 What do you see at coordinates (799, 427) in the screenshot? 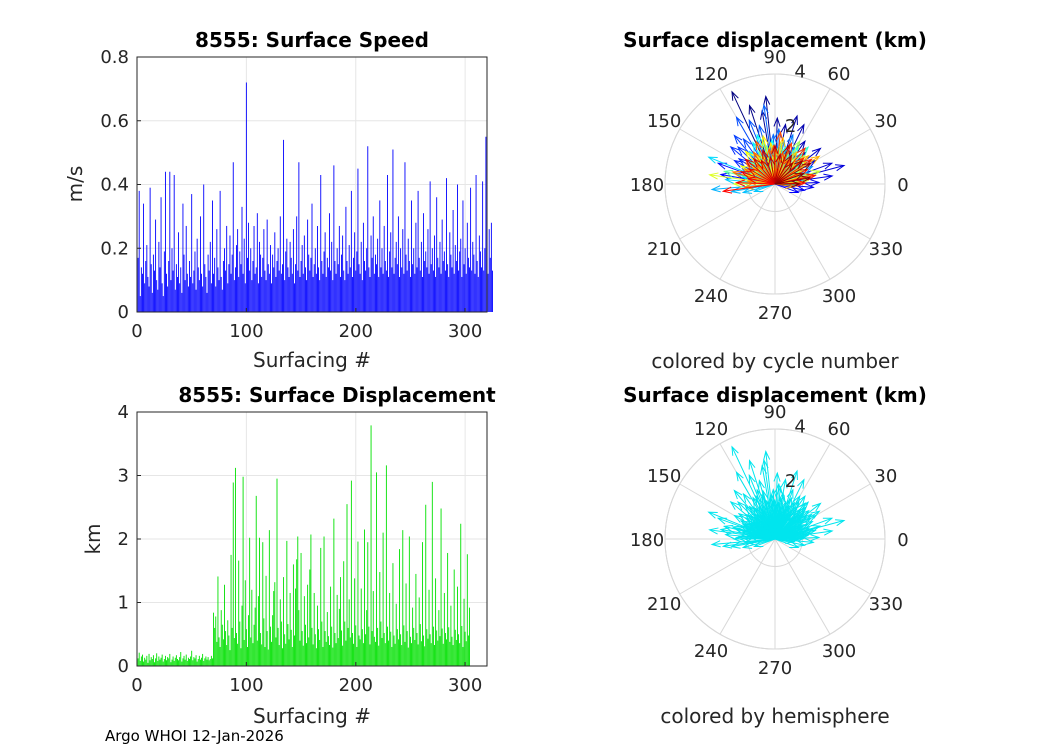
I see `polar-radius-label: 4` at bounding box center [799, 427].